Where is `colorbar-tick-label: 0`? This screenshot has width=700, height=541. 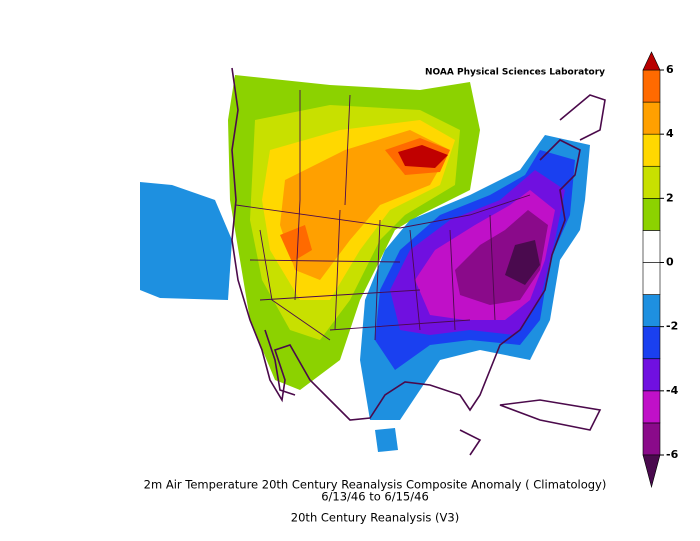
colorbar-tick-label: 0 is located at coordinates (670, 262).